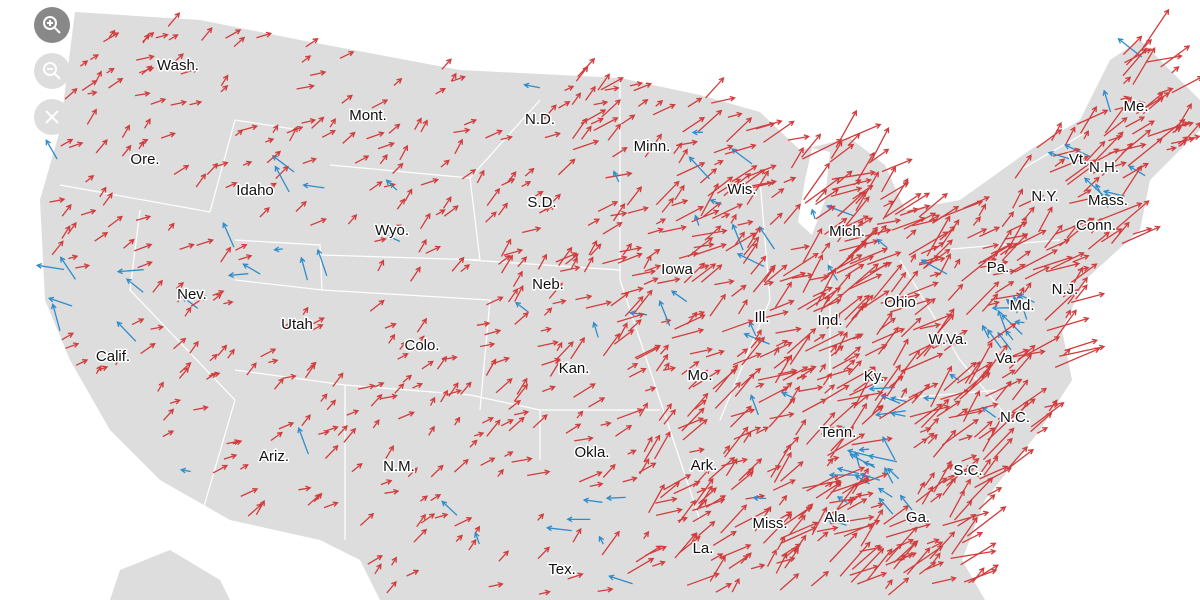 The width and height of the screenshot is (1200, 600). Describe the element at coordinates (814, 191) in the screenshot. I see `lake-michigan` at that location.